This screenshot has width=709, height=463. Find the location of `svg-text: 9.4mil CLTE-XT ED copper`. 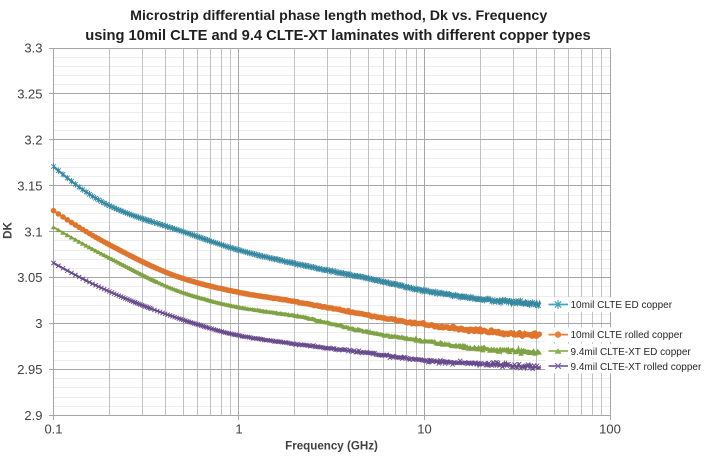

svg-text: 9.4mil CLTE-XT ED copper is located at coordinates (631, 352).